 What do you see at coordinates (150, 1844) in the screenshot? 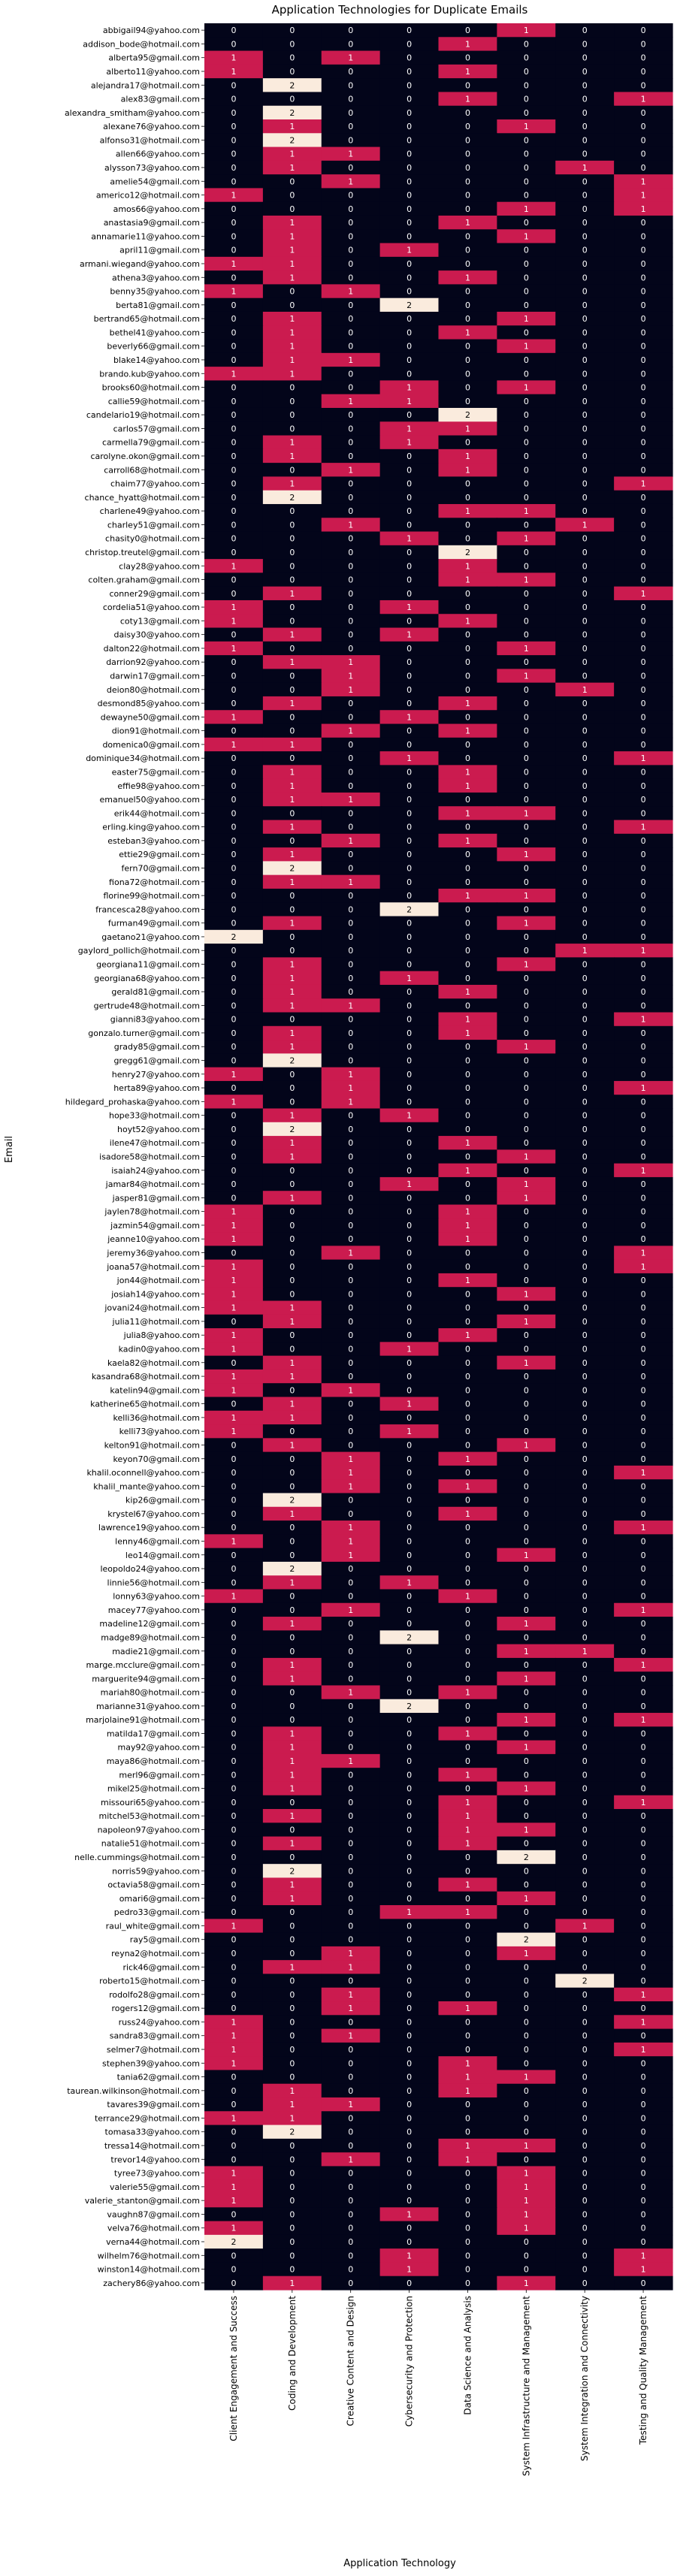
I see `y-tick-label: natalie51@hotmail.com` at bounding box center [150, 1844].